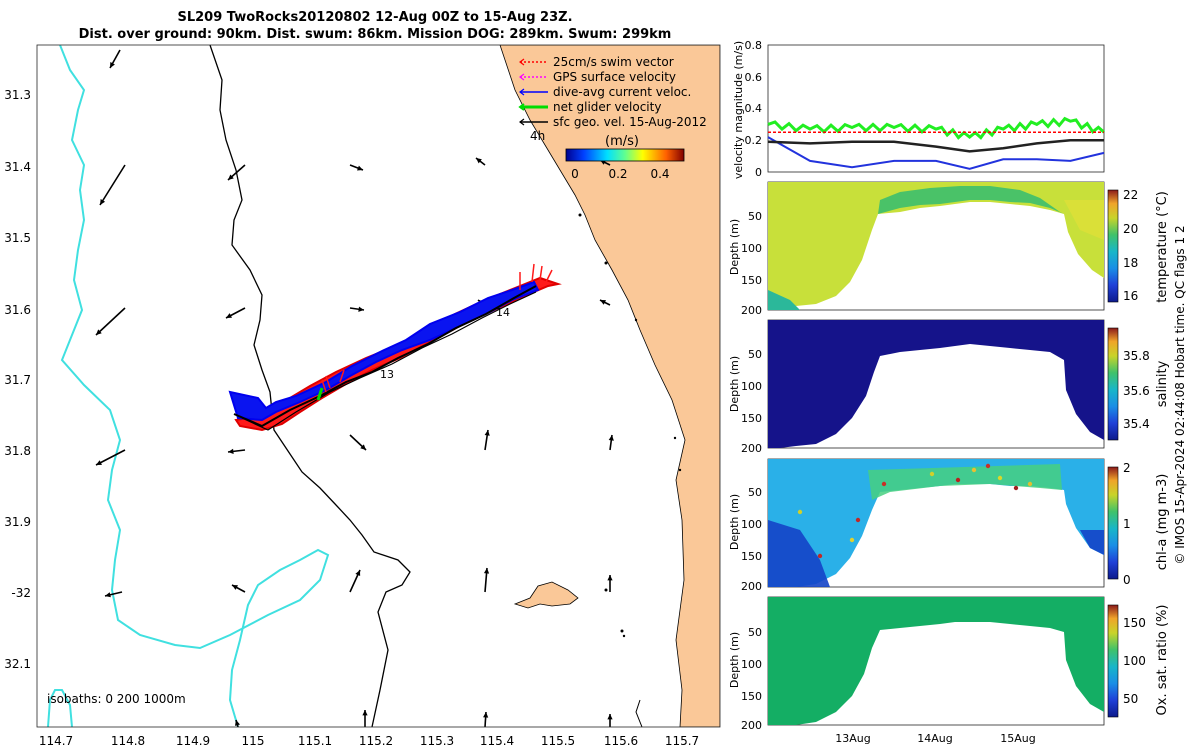 This screenshot has height=750, width=1200. I want to click on ox-cbar-tick: 100, so click(1134, 661).